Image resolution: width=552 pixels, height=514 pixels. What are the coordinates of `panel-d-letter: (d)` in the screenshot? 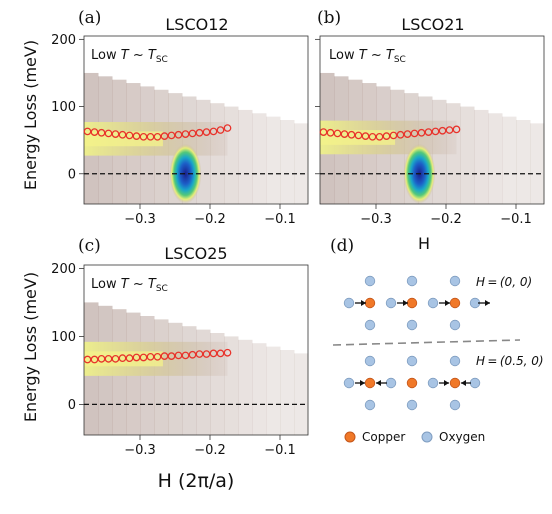 It's located at (342, 246).